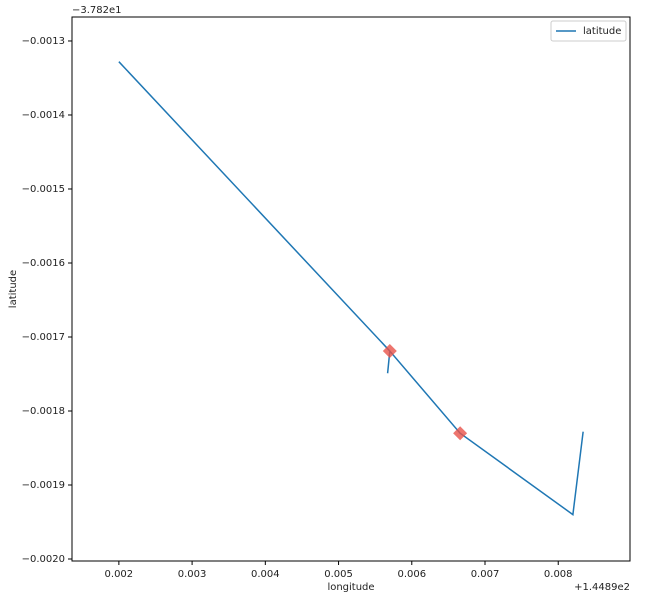  What do you see at coordinates (485, 574) in the screenshot?
I see `x-tick-label: 0.007` at bounding box center [485, 574].